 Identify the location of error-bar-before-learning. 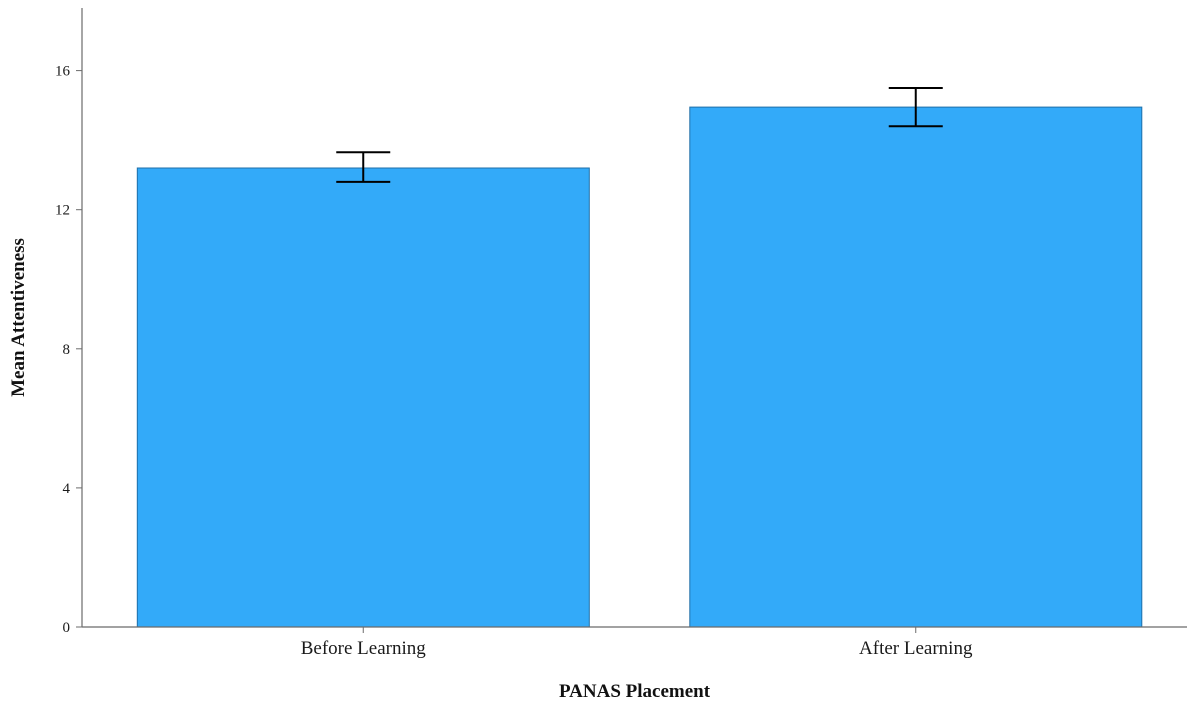
(363, 167).